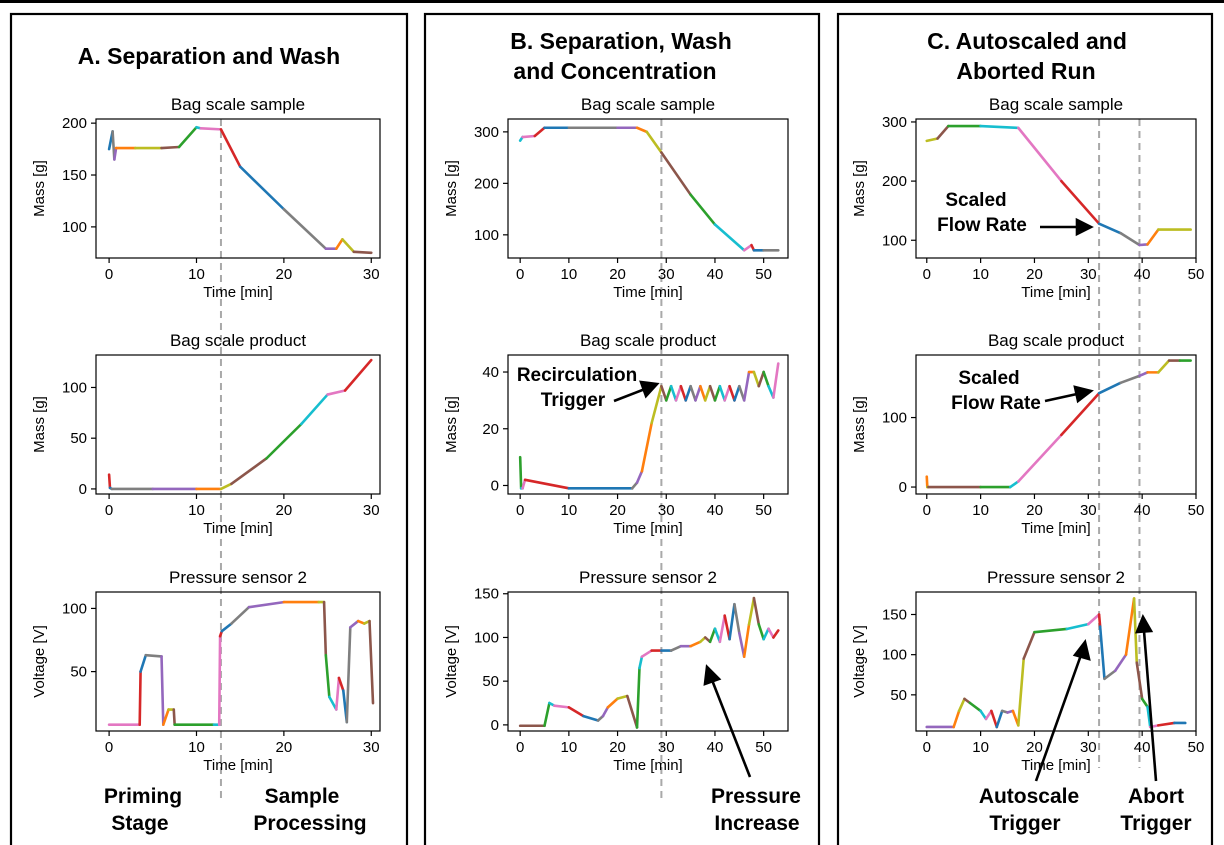  What do you see at coordinates (451, 661) in the screenshot?
I see `y-axis-label: Voltage [V]` at bounding box center [451, 661].